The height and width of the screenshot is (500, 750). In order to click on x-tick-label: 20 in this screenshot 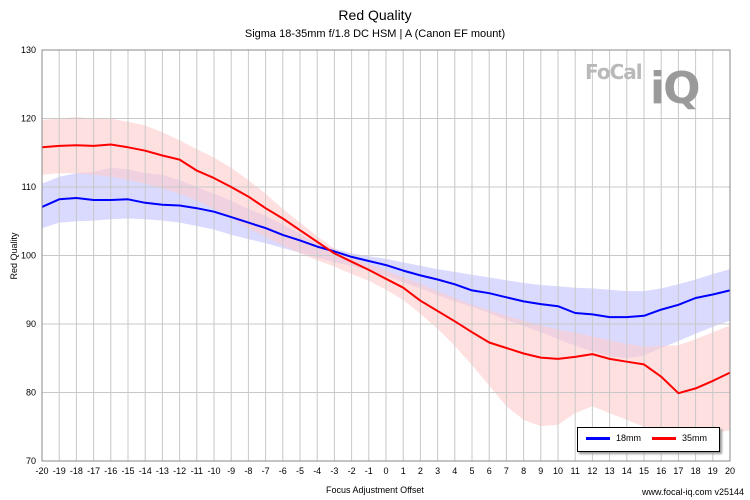, I will do `click(730, 471)`.